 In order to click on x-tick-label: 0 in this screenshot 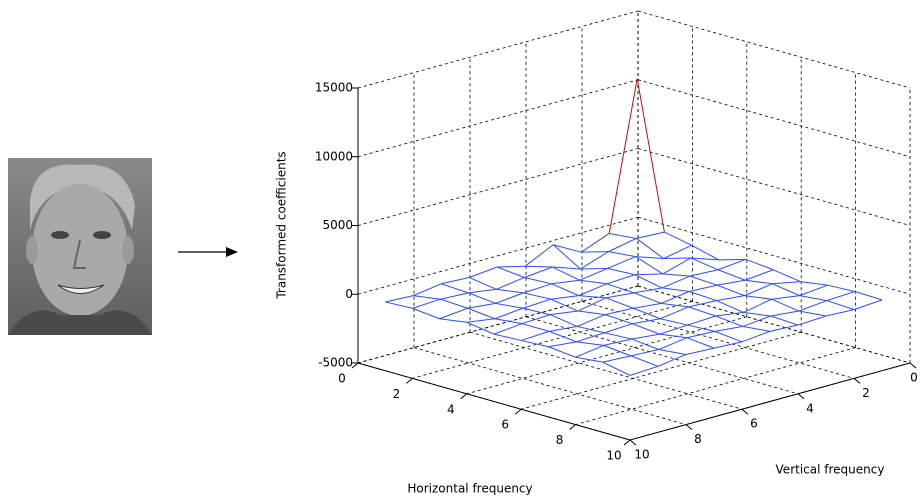, I will do `click(342, 379)`.